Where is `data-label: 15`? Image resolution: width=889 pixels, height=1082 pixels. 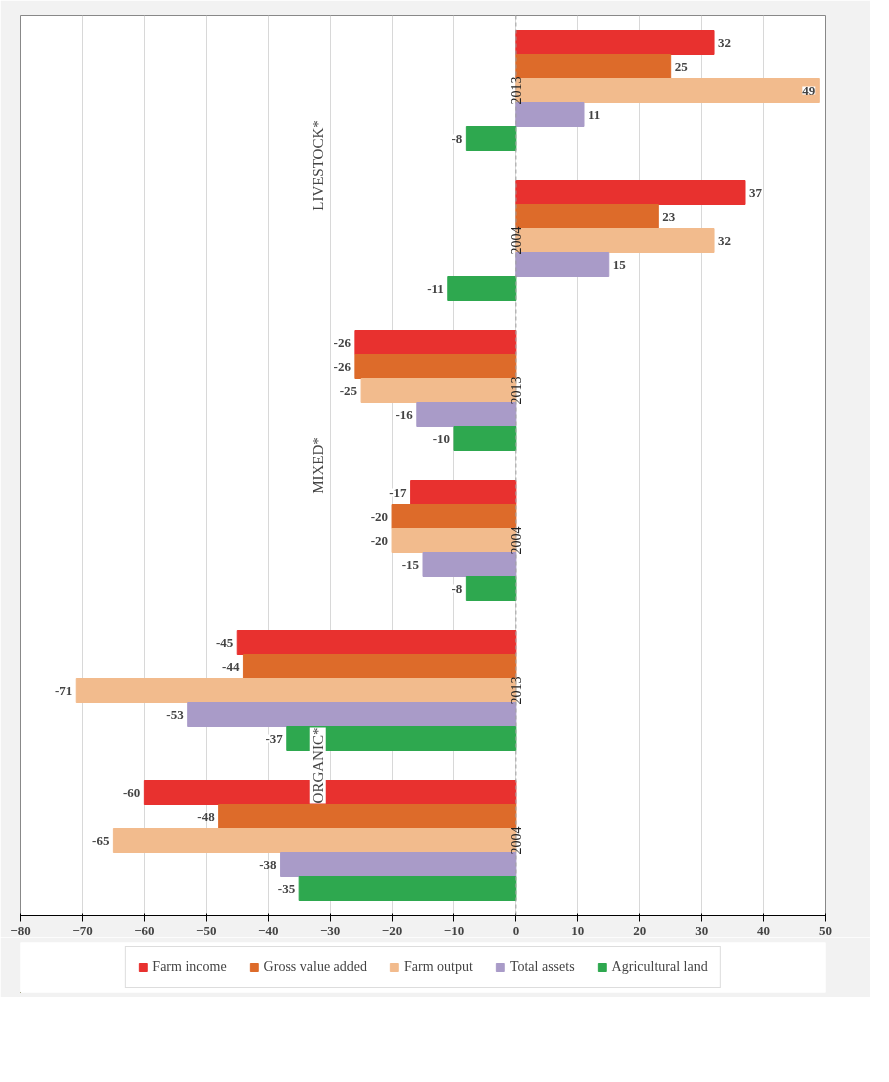 data-label: 15 is located at coordinates (619, 264).